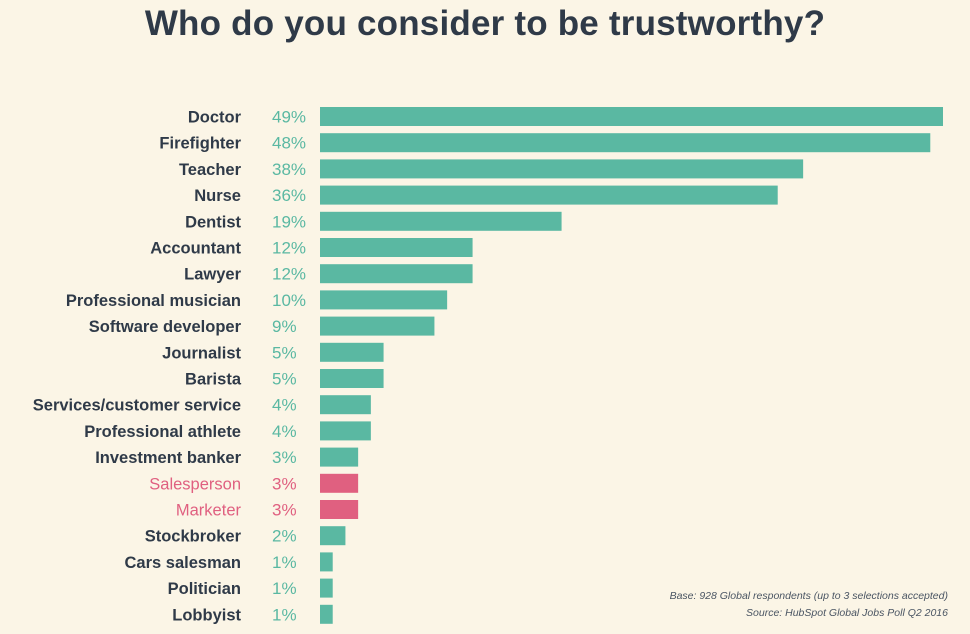  Describe the element at coordinates (549, 195) in the screenshot. I see `bar-nurse` at that location.